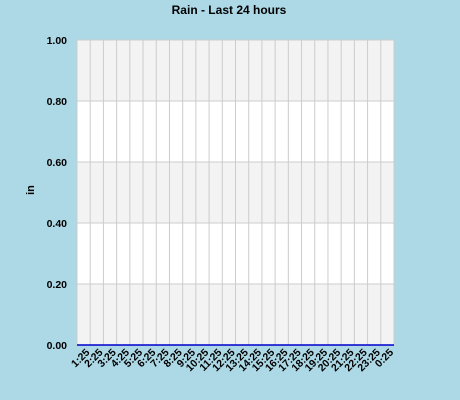 The width and height of the screenshot is (460, 400). What do you see at coordinates (57, 41) in the screenshot?
I see `y-tick-label: 1.00` at bounding box center [57, 41].